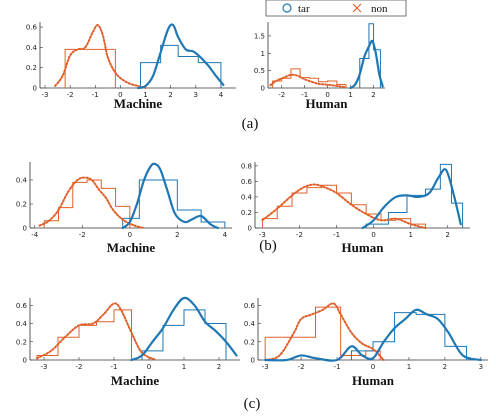 The width and height of the screenshot is (496, 416). What do you see at coordinates (319, 66) in the screenshot?
I see `panel-2: 0 0.5 1 1.5 -2 -1 0 1 2 Human` at bounding box center [319, 66].